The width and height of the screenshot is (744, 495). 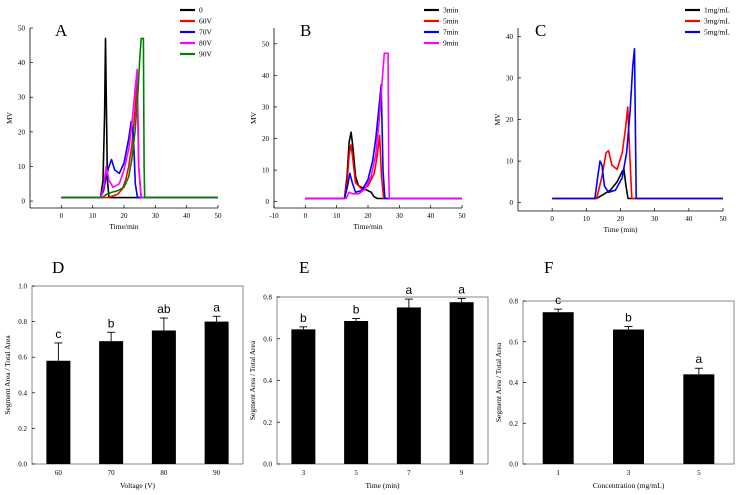 What do you see at coordinates (22, 63) in the screenshot?
I see `chart-a-ytick-label: 40` at bounding box center [22, 63].